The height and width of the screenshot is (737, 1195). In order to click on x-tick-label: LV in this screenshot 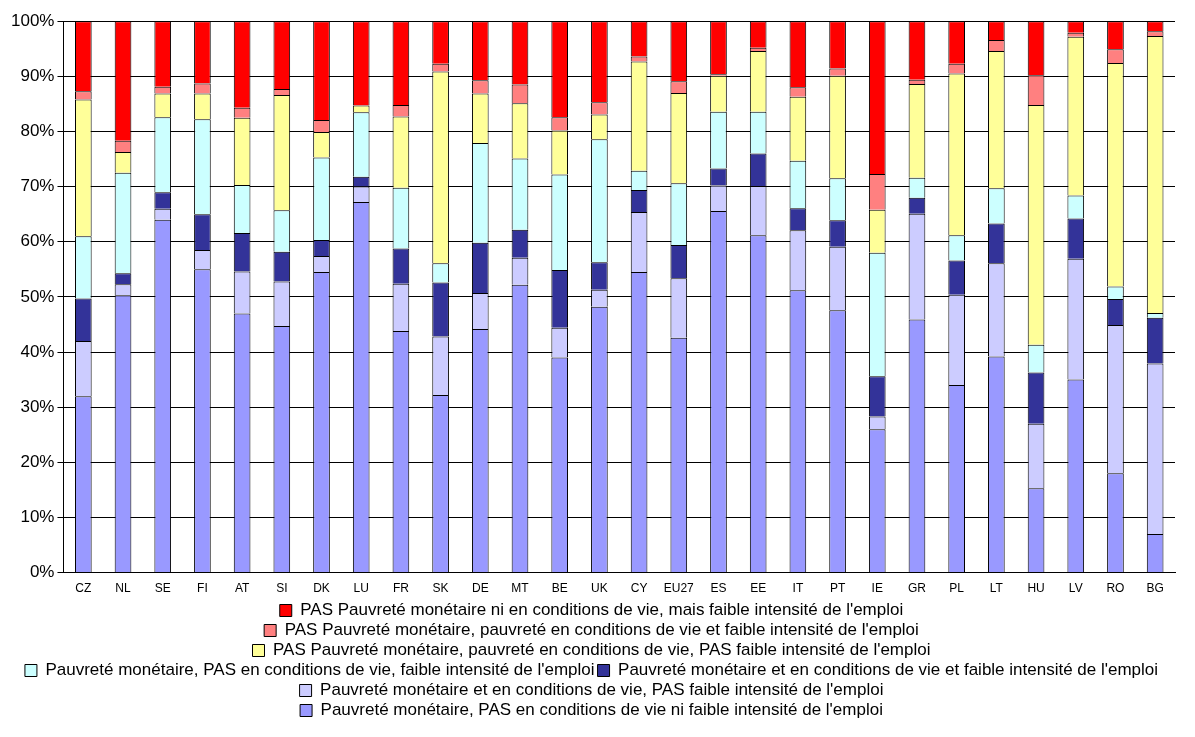, I will do `click(1075, 588)`.